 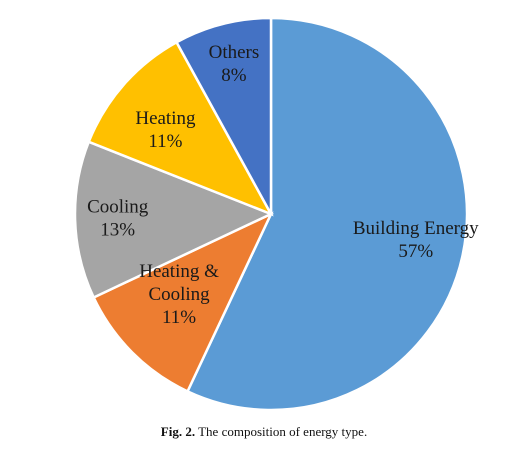 I want to click on slice-value: 13%, so click(x=117, y=230).